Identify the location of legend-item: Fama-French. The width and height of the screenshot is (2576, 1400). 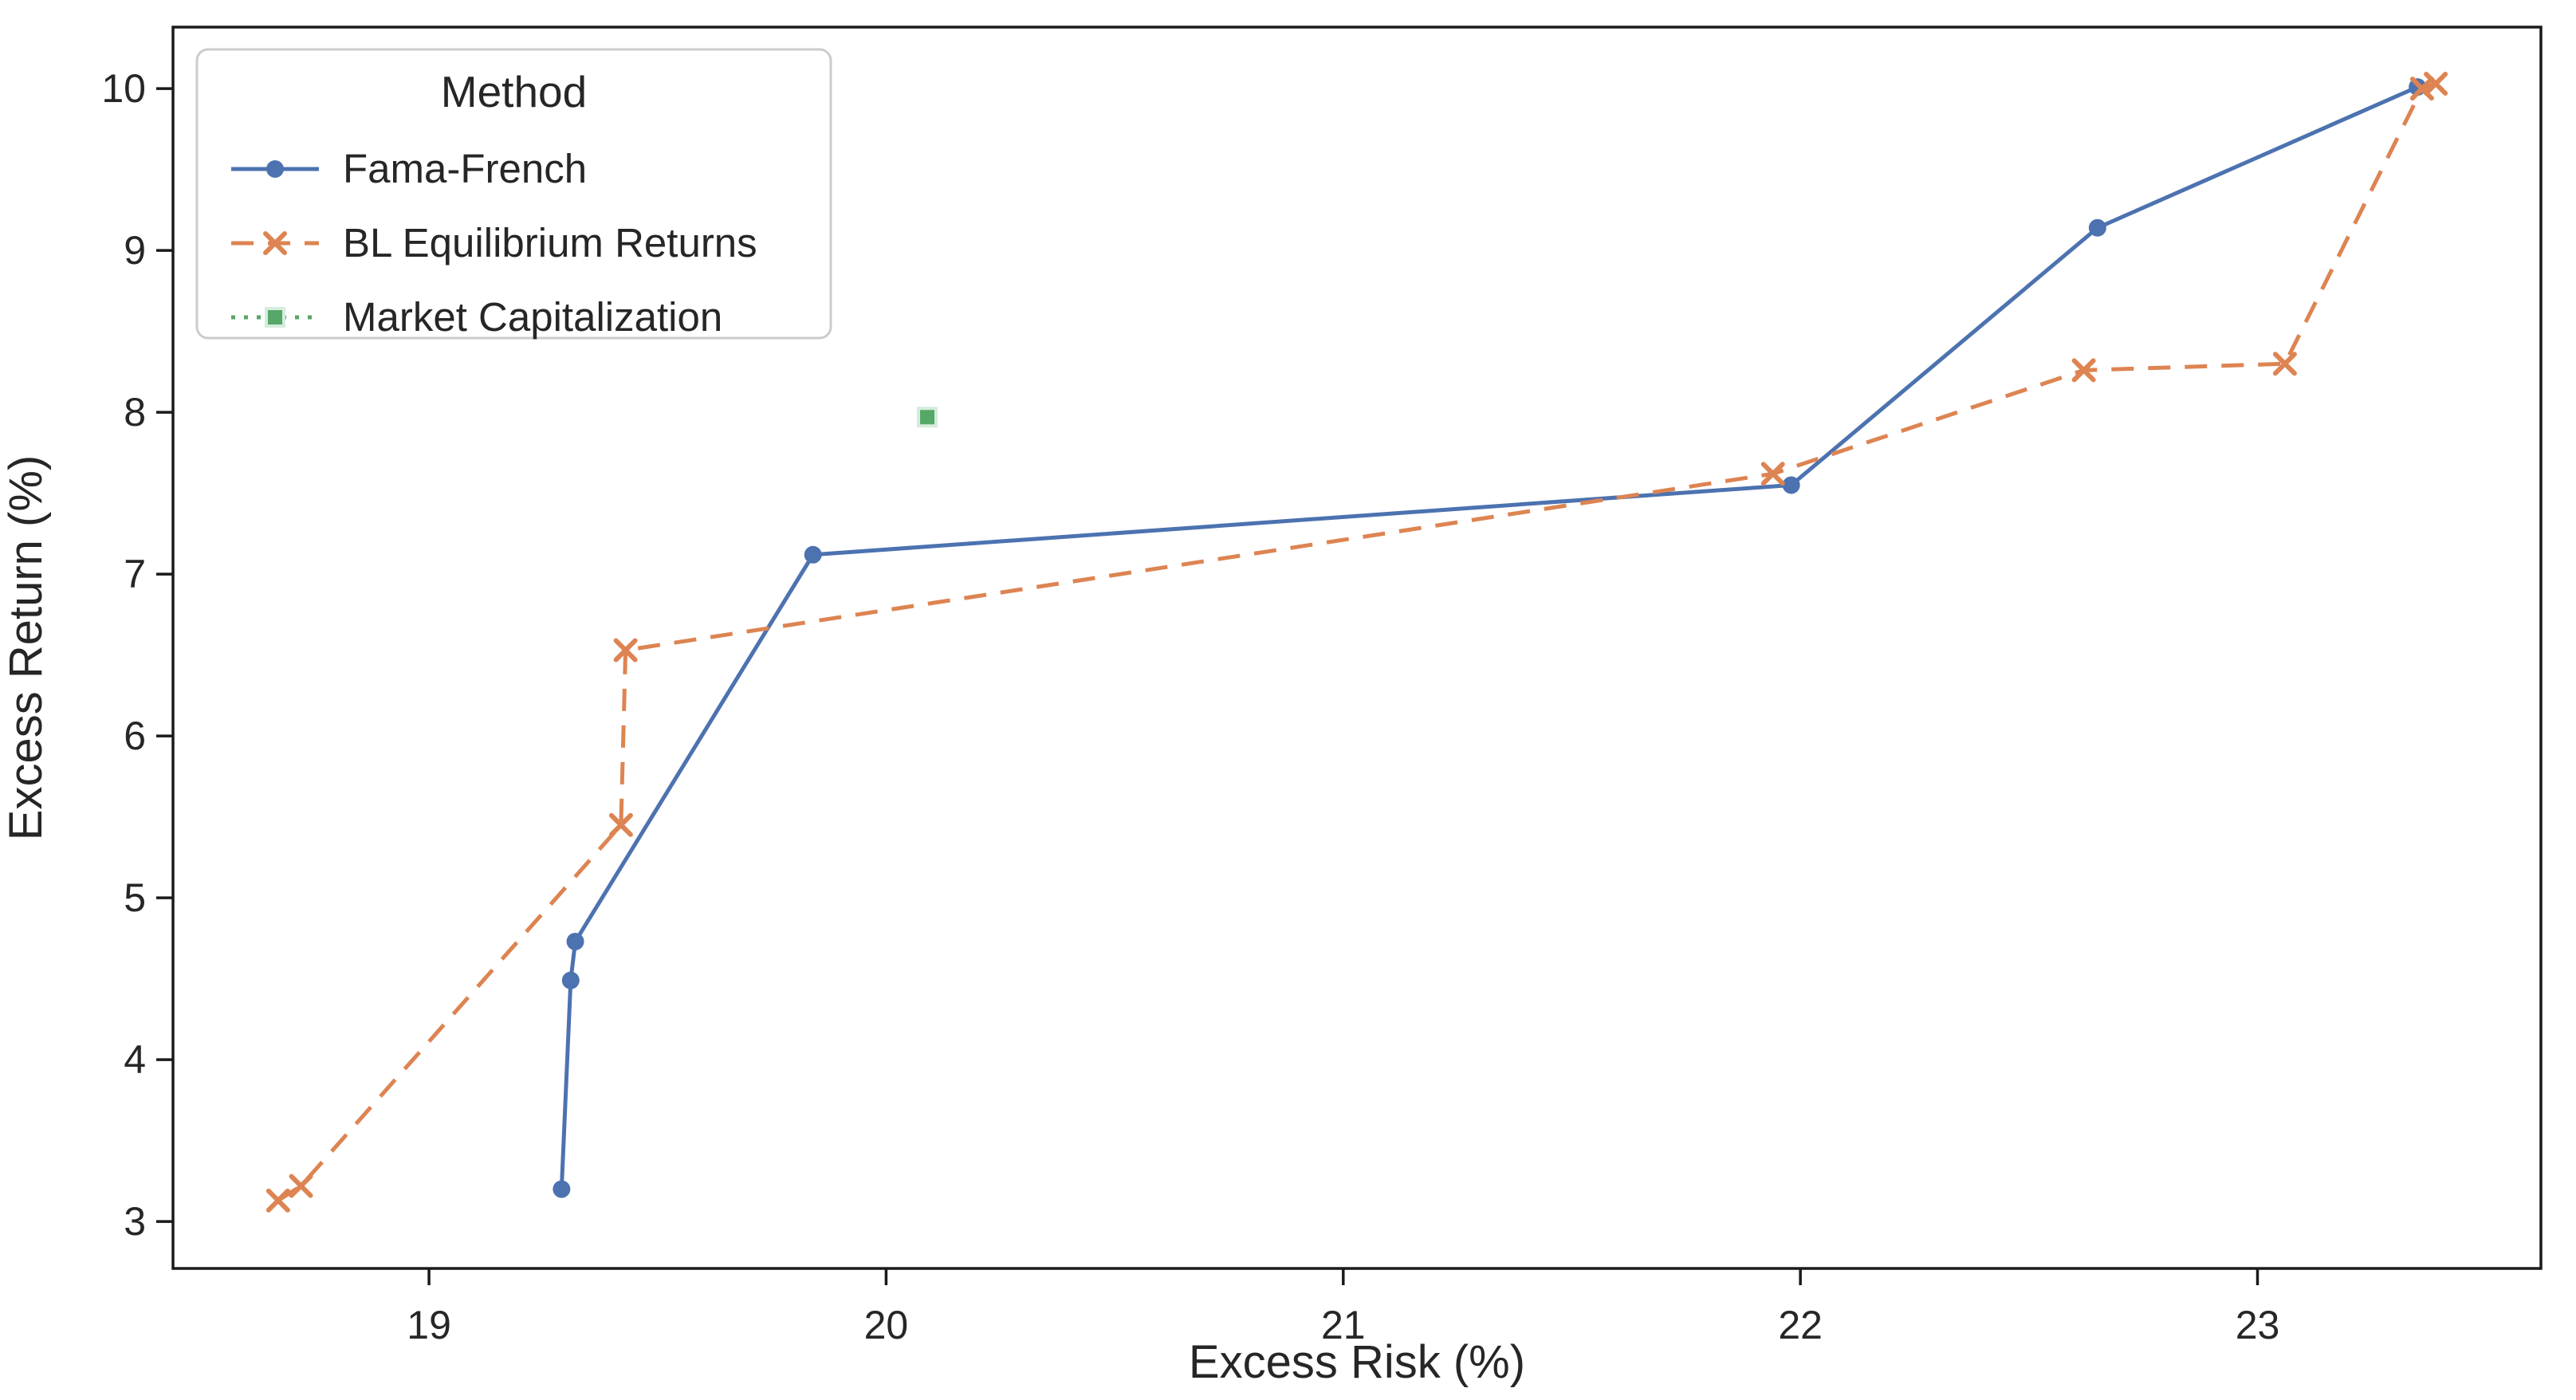
(409, 168).